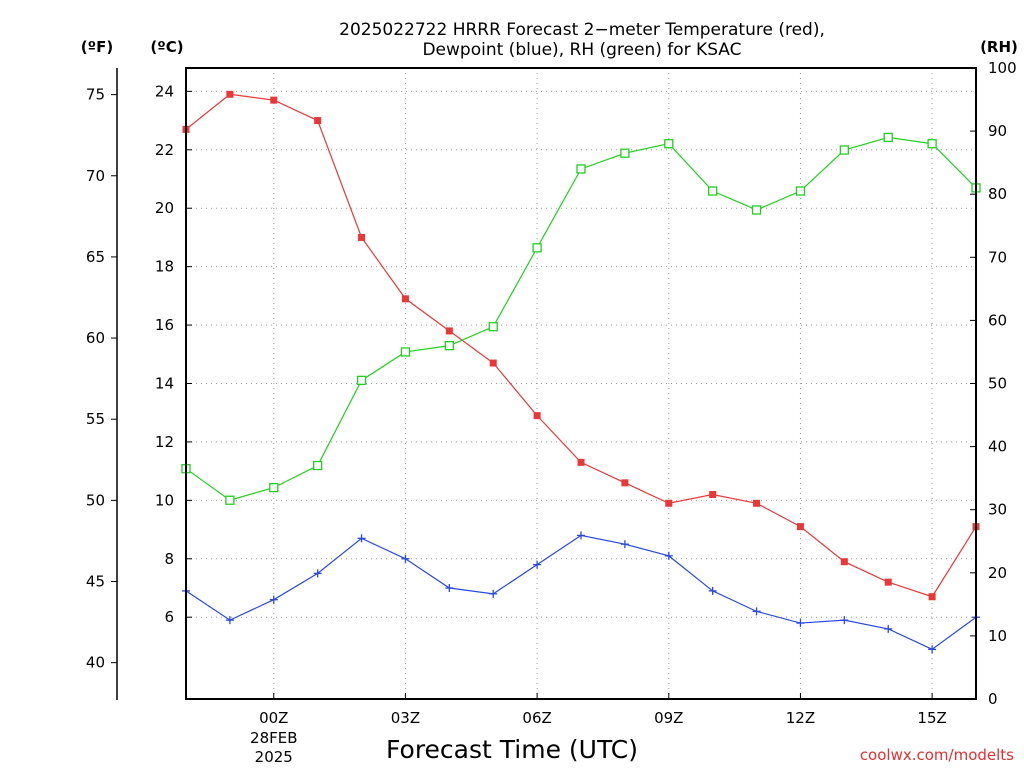 This screenshot has height=768, width=1024. Describe the element at coordinates (169, 559) in the screenshot. I see `celsius-tick-label: 8` at that location.